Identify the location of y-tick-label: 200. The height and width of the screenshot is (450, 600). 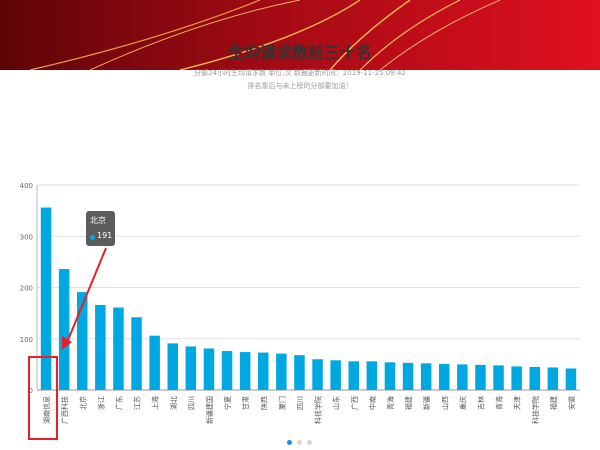
(26, 289).